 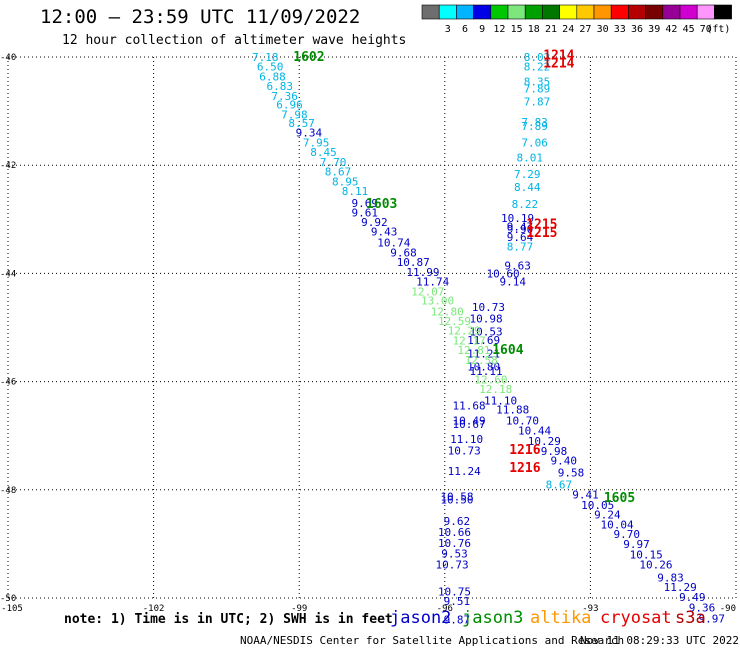 I want to click on pass-id-label: 1602, so click(x=308, y=57).